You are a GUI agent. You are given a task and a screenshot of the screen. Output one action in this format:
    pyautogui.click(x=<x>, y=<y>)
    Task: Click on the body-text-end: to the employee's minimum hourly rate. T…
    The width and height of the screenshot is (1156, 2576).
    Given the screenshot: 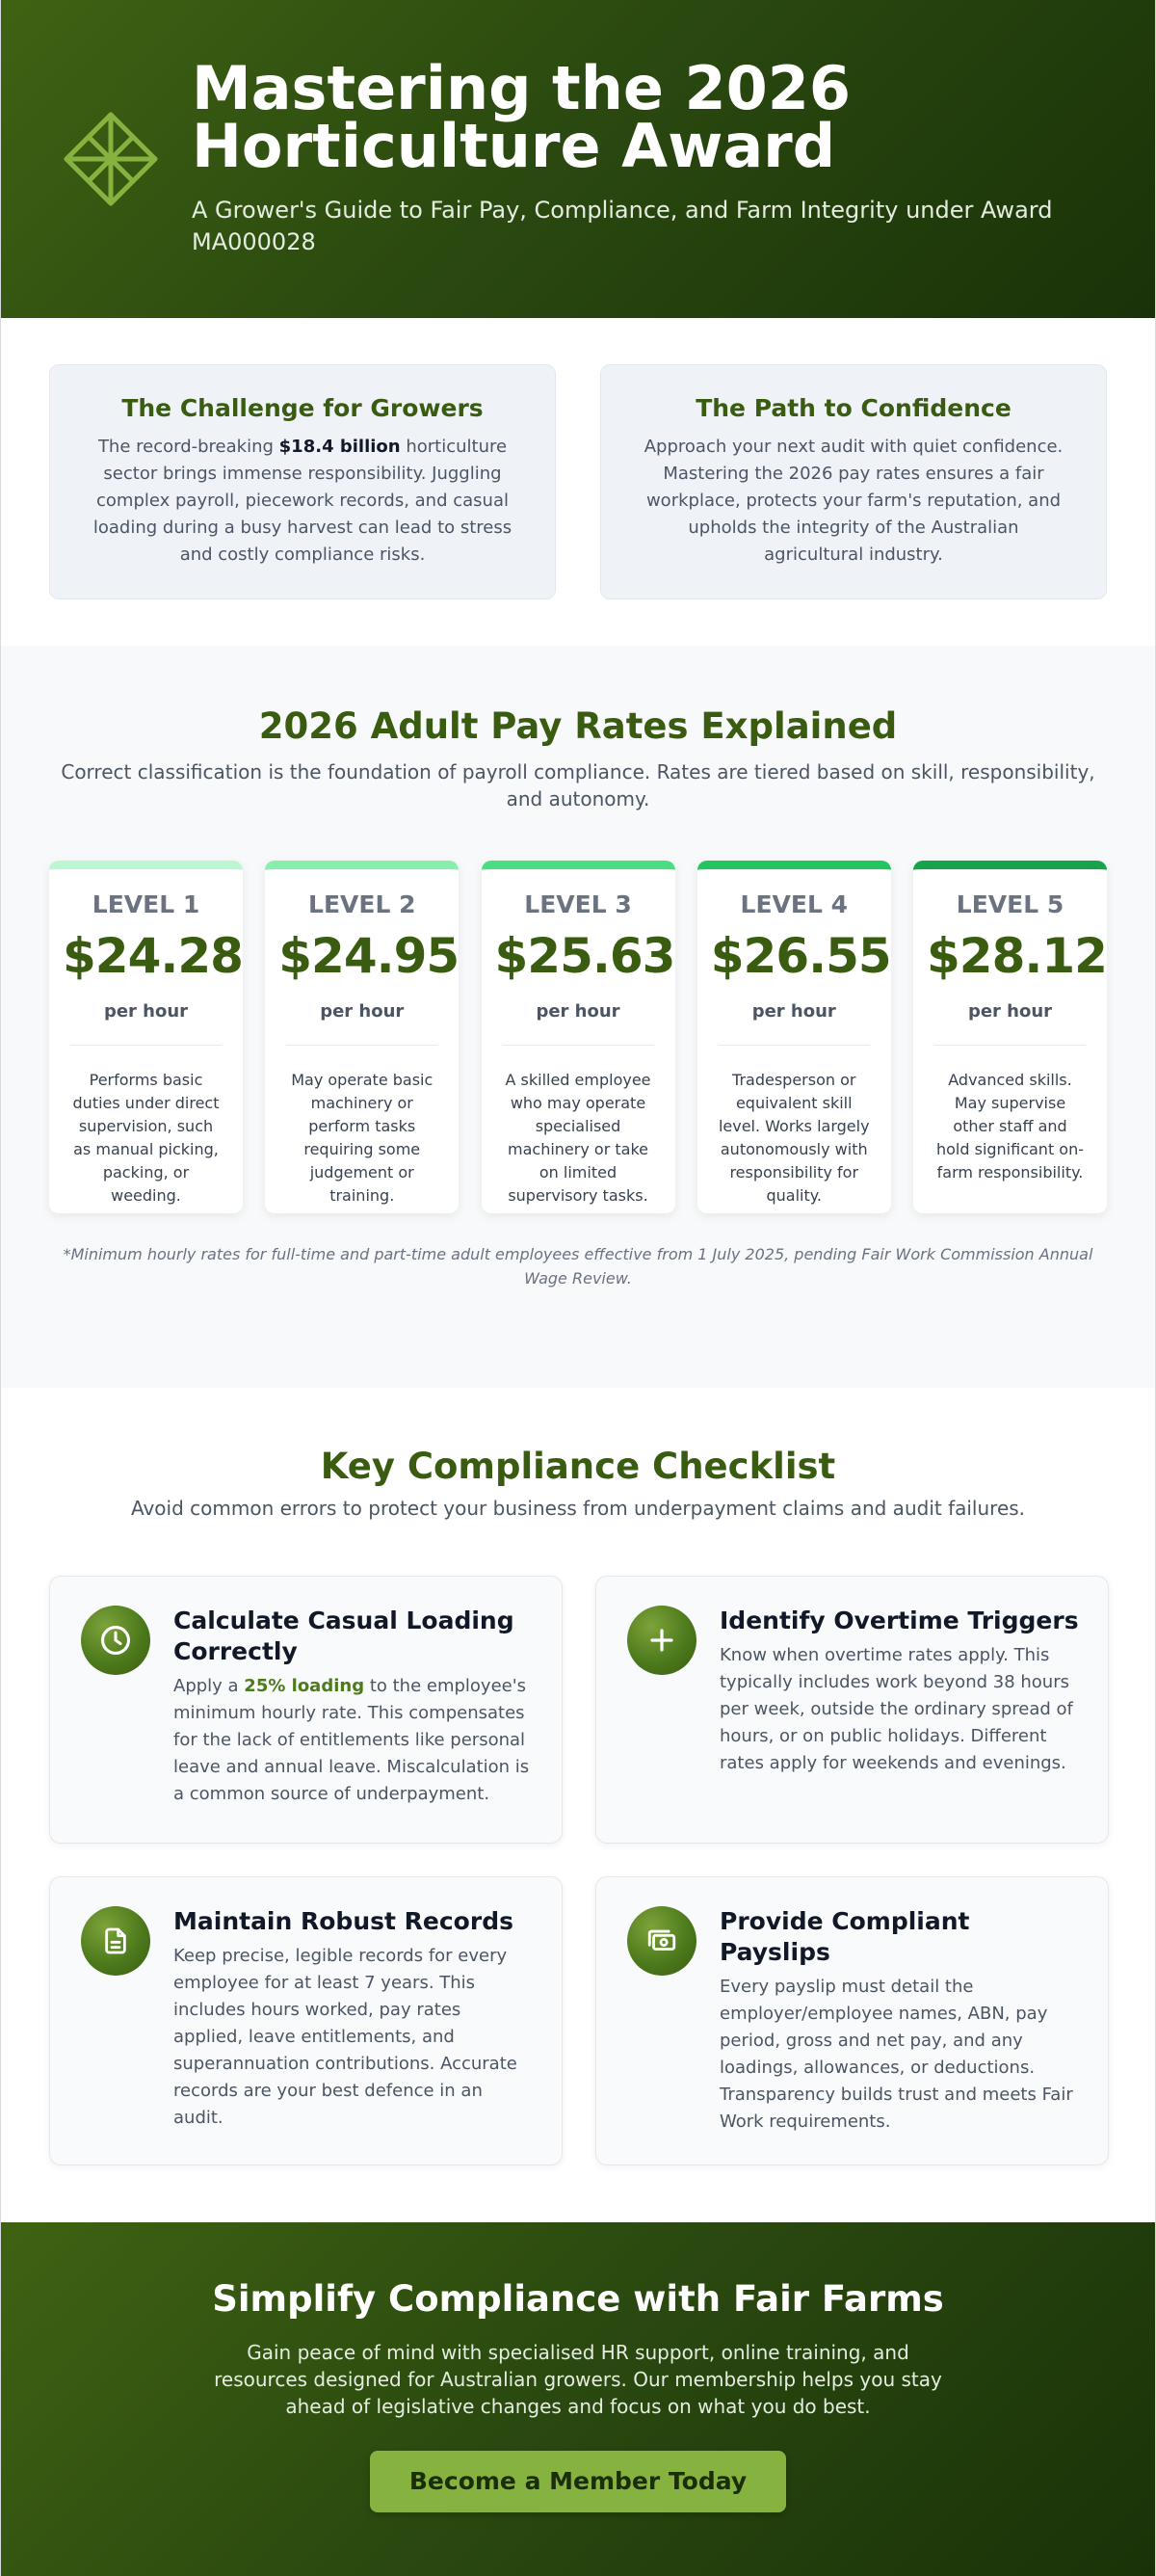 What is the action you would take?
    pyautogui.click(x=351, y=1740)
    